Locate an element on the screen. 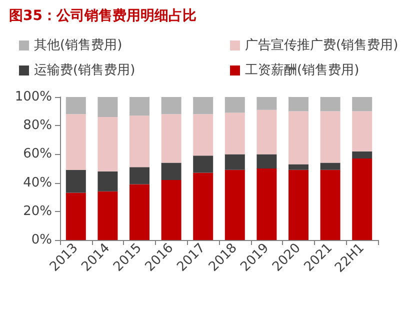 The image size is (418, 320). y-tick-label: 0% is located at coordinates (41, 240).